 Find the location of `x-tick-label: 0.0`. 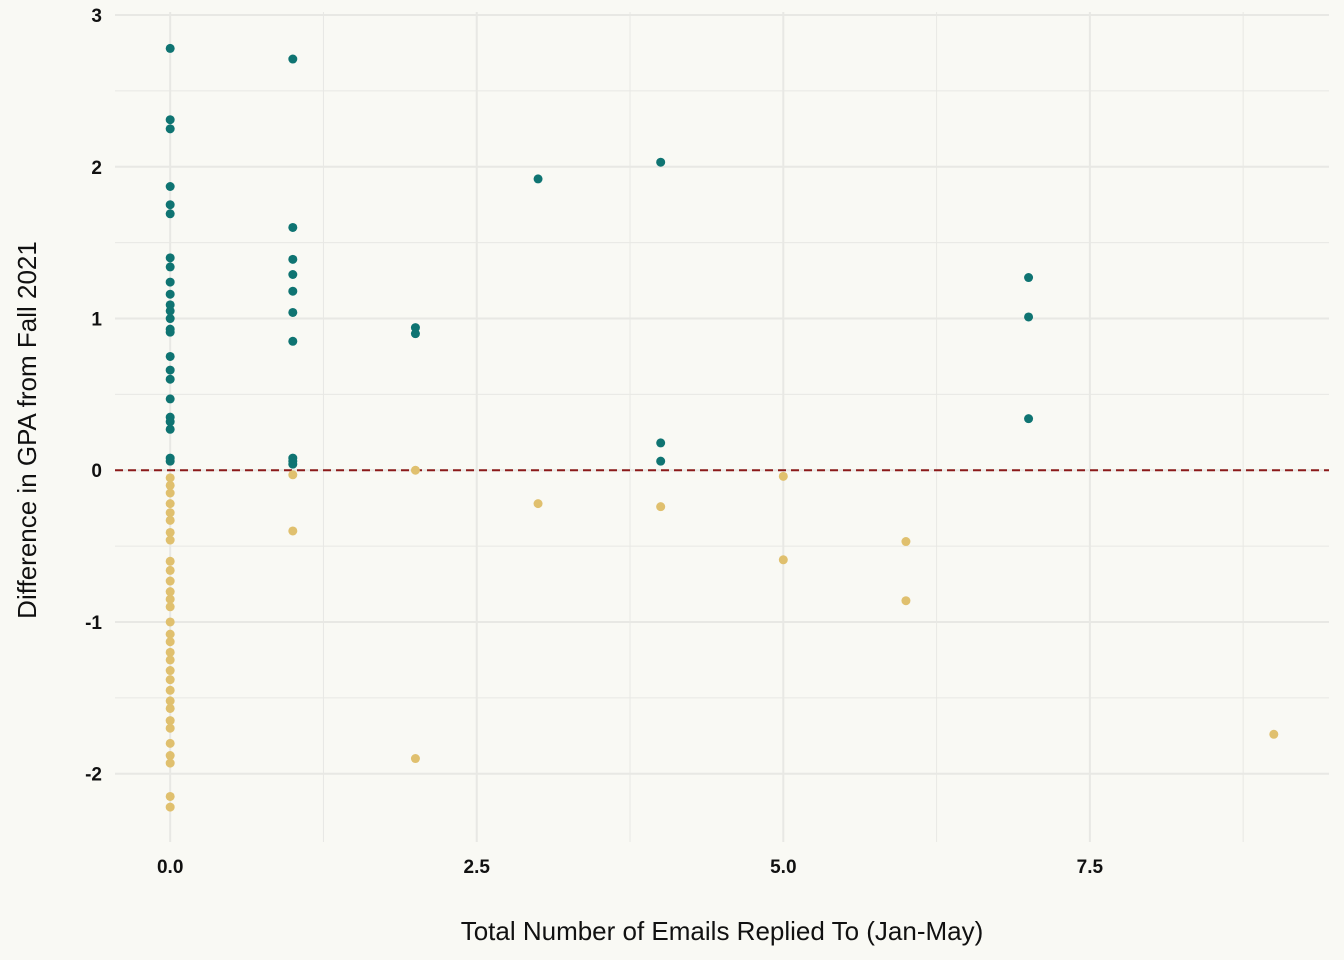

x-tick-label: 0.0 is located at coordinates (170, 867).